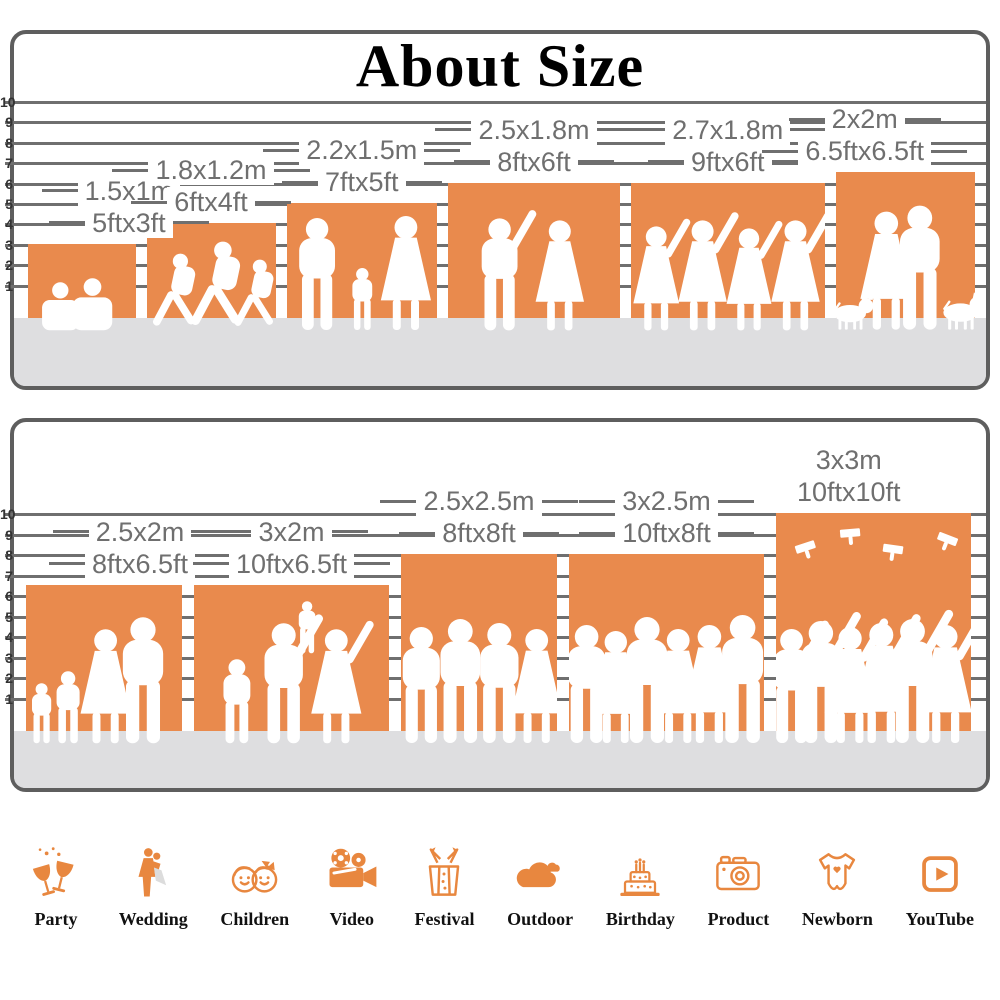 Image resolution: width=1000 pixels, height=1000 pixels. Describe the element at coordinates (940, 866) in the screenshot. I see `youtube-play-icon` at that location.